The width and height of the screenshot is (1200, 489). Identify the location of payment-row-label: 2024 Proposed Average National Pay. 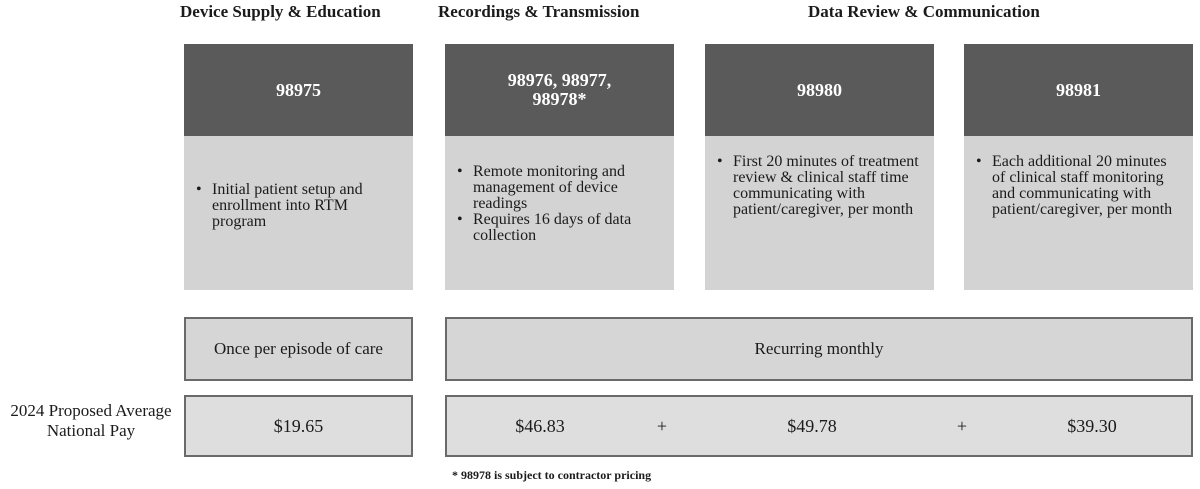
(91, 420).